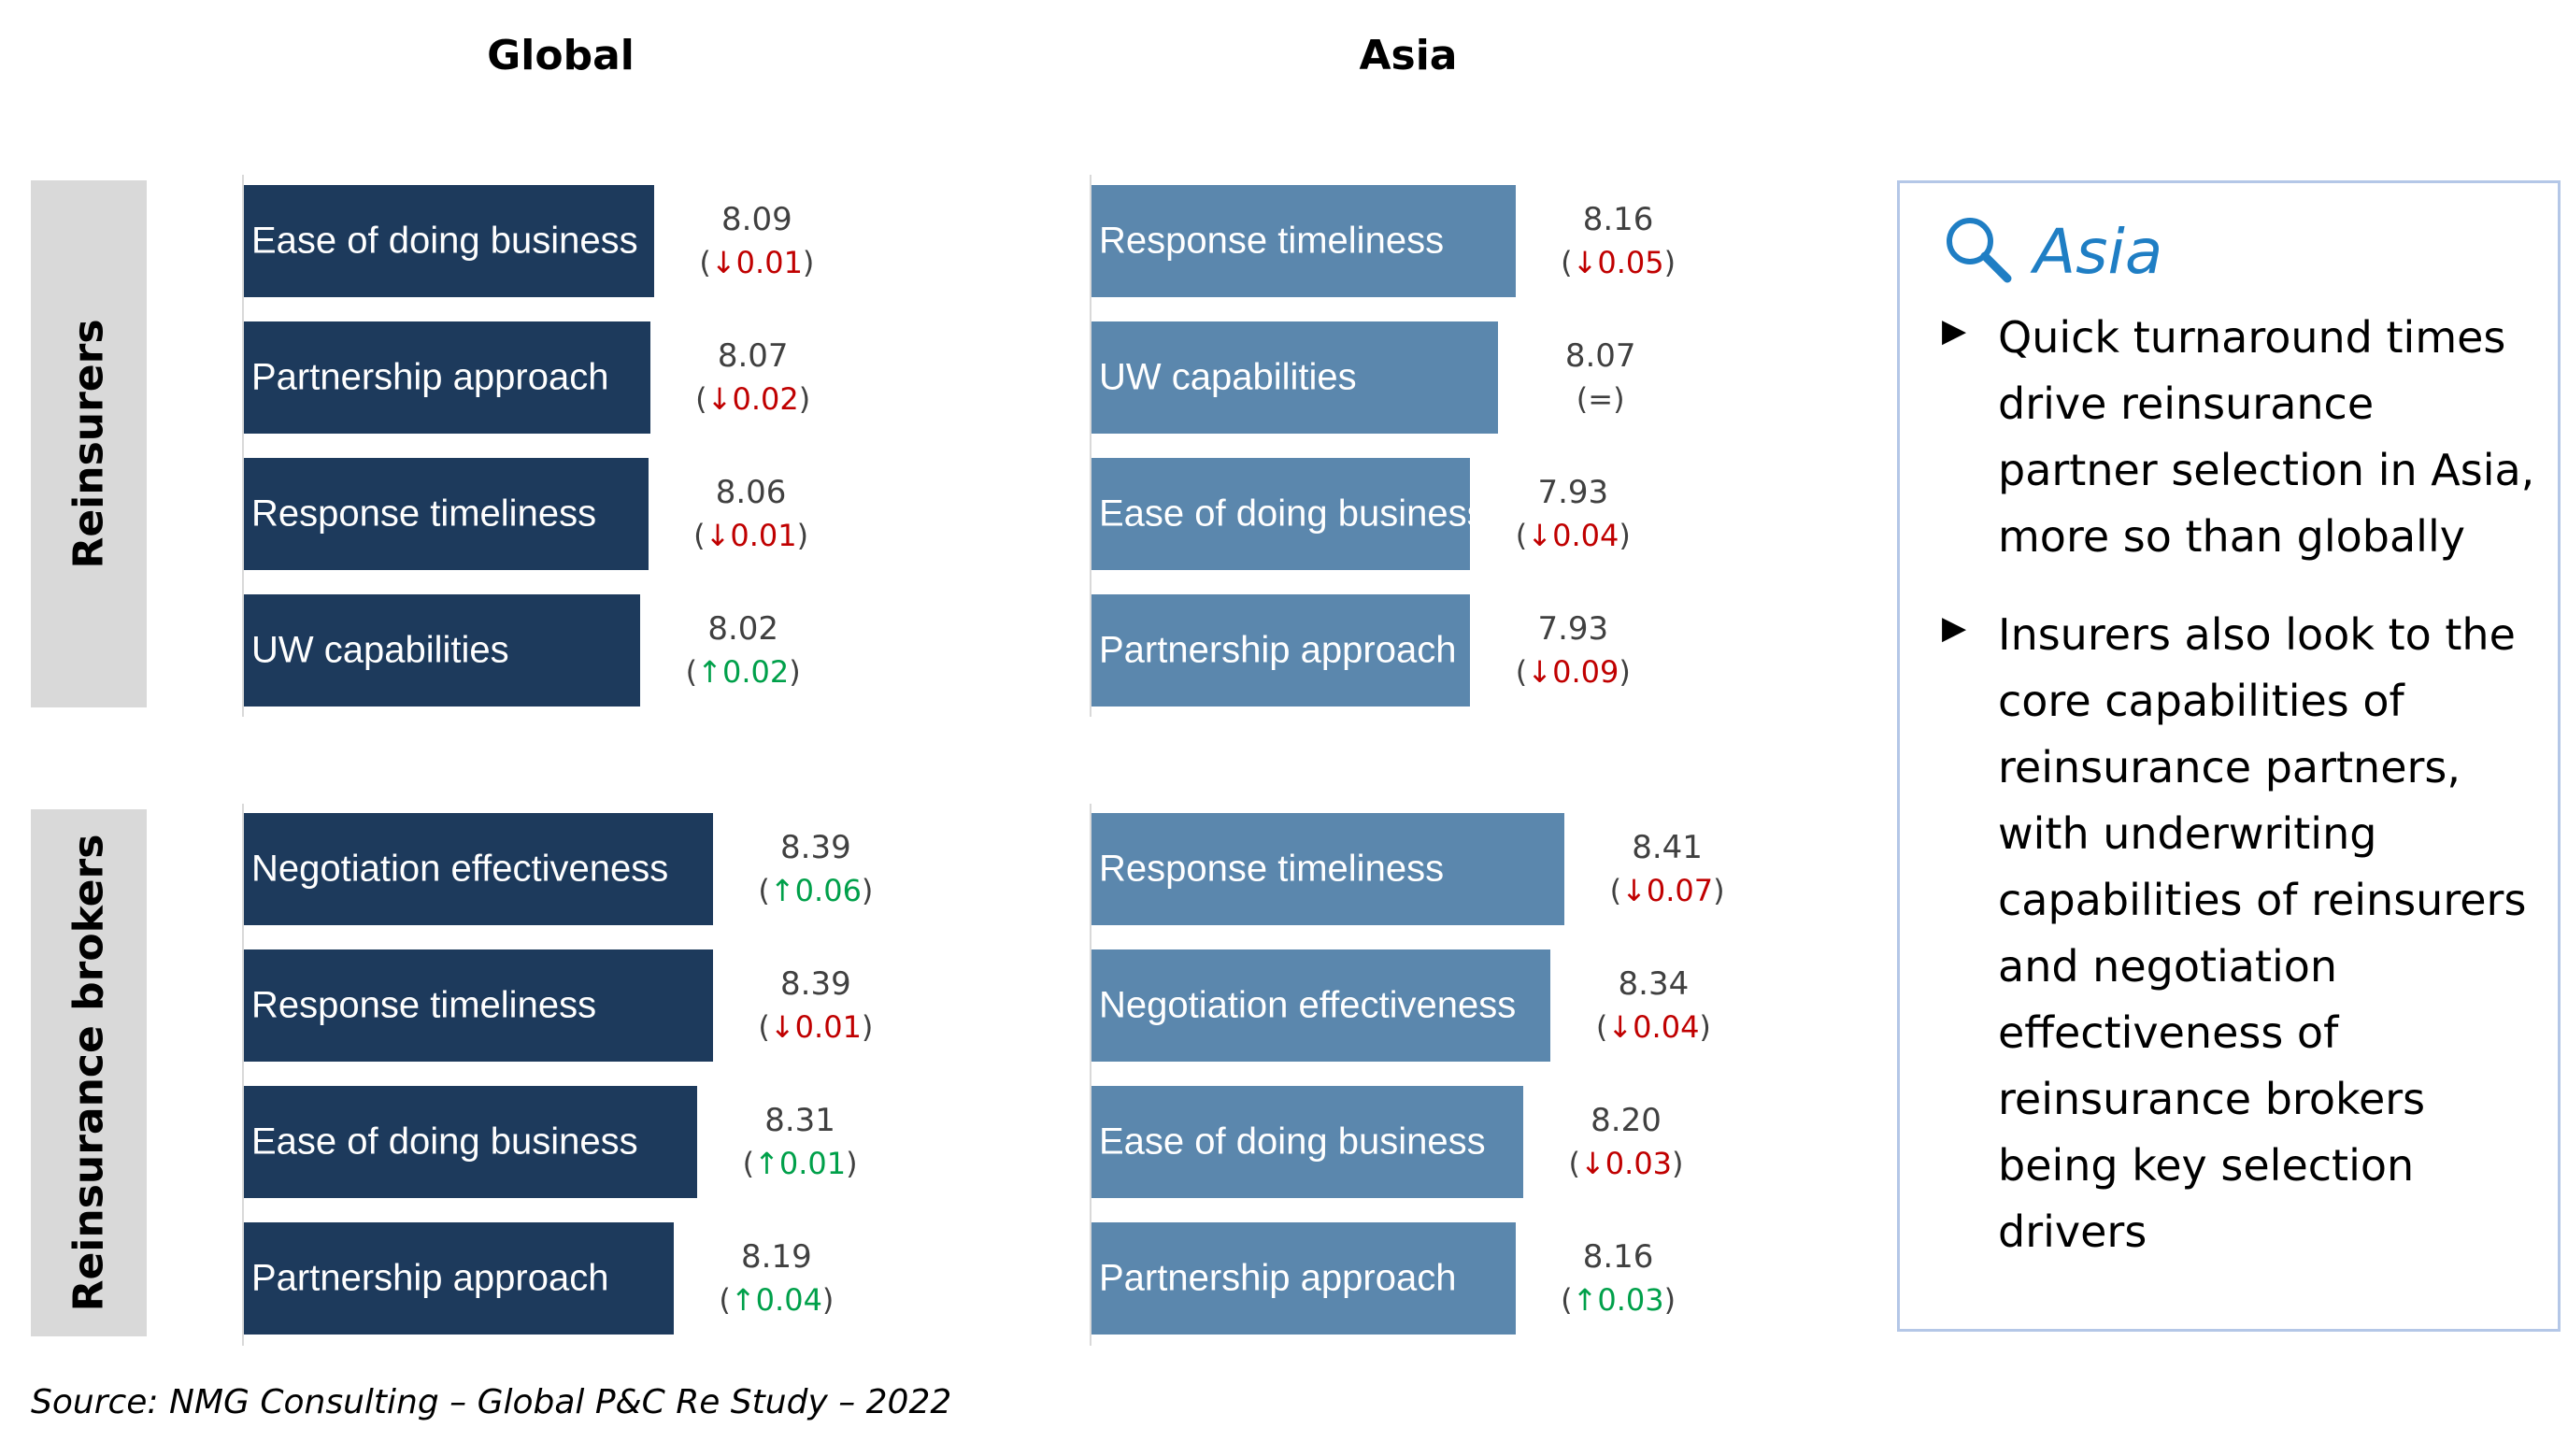 This screenshot has height=1456, width=2568. What do you see at coordinates (89, 1072) in the screenshot?
I see `brokers-group-box: Reinsurance brokers` at bounding box center [89, 1072].